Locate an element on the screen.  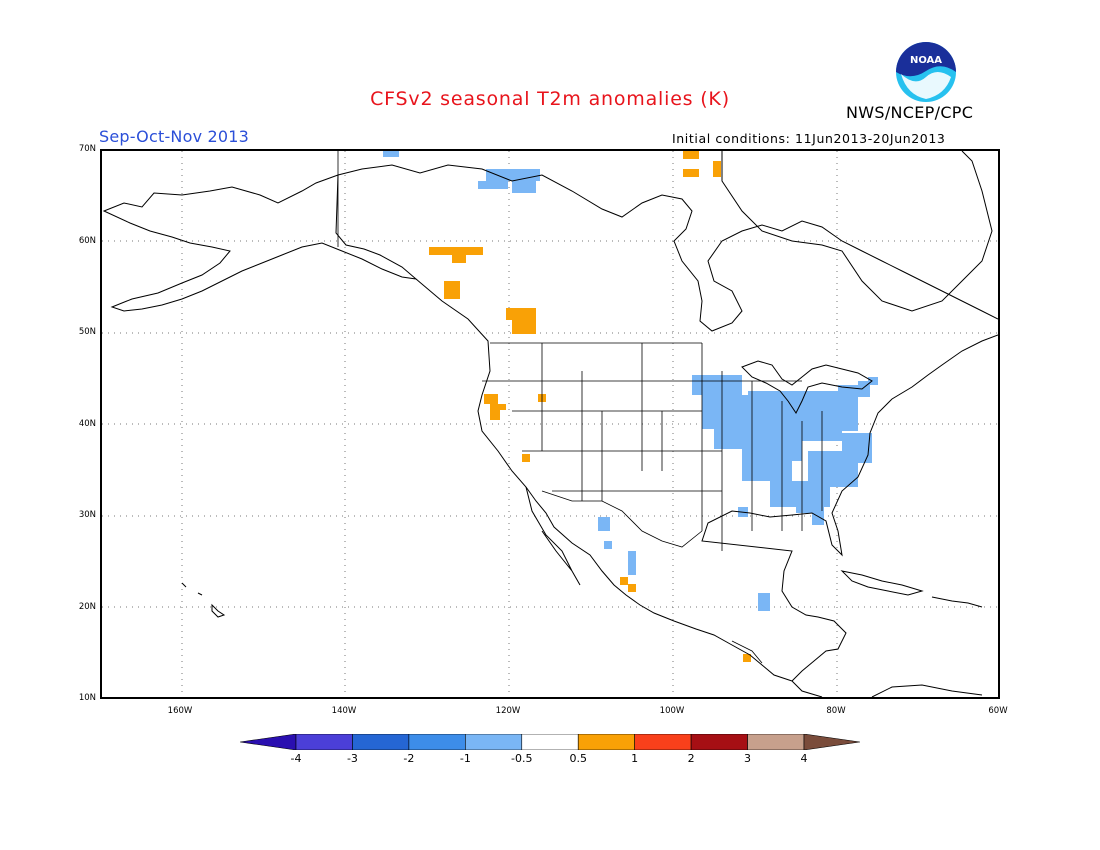
colorbar-segment-low-extend is located at coordinates (268, 742).